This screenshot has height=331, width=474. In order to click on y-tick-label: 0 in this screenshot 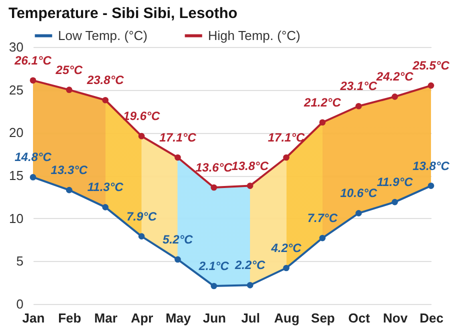, I will do `click(20, 304)`.